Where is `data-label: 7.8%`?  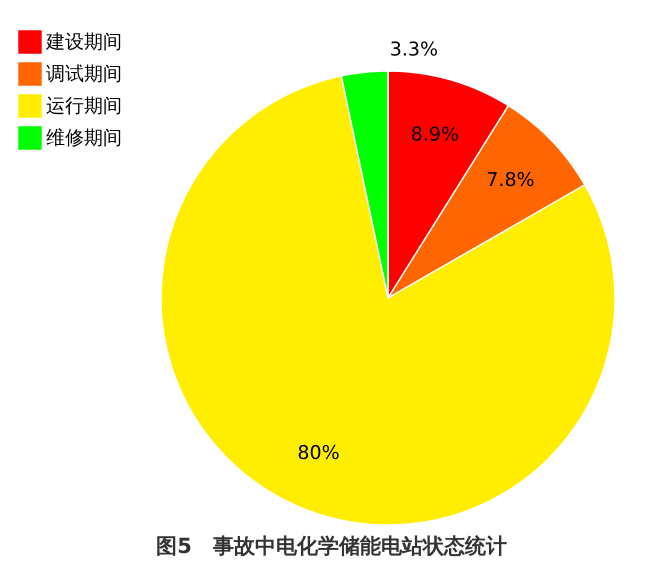
data-label: 7.8% is located at coordinates (510, 180).